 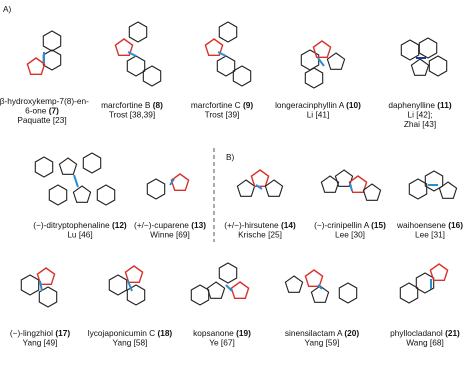 What do you see at coordinates (251, 225) in the screenshot?
I see `name-text: (+/−)-hirsutene` at bounding box center [251, 225].